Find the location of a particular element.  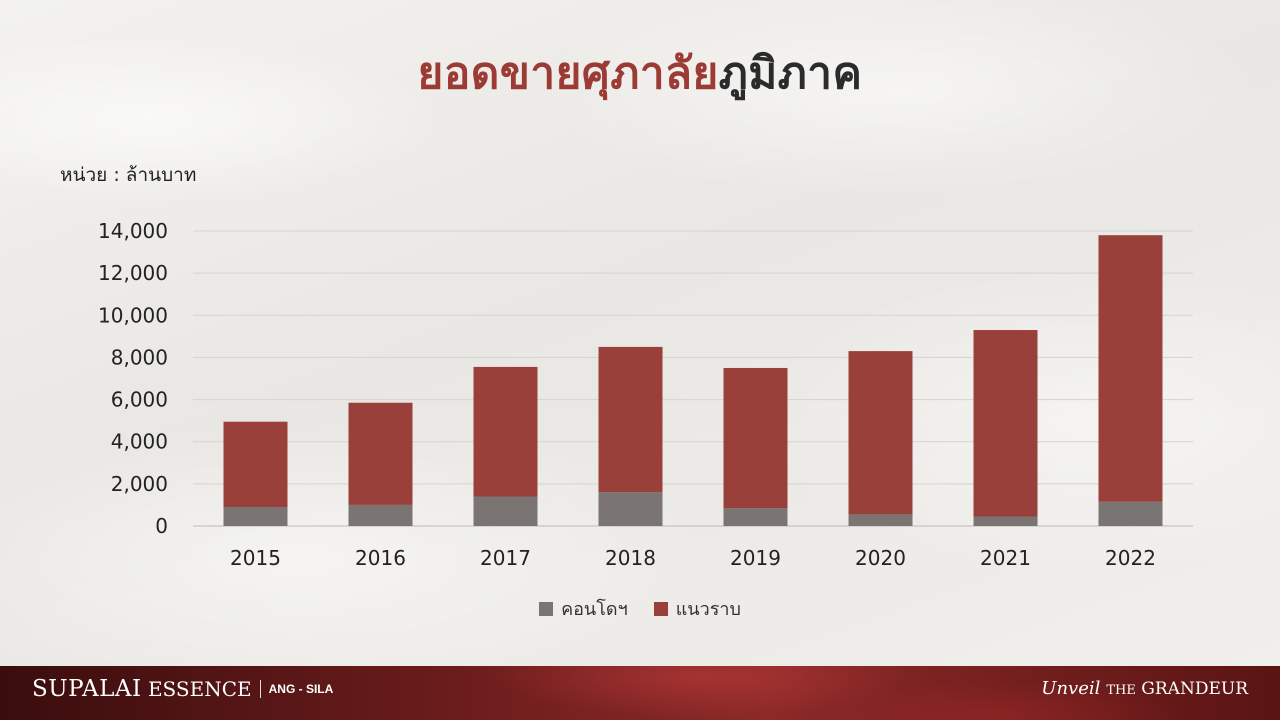

unit-label: หน่วย : ล้านบาท is located at coordinates (128, 175).